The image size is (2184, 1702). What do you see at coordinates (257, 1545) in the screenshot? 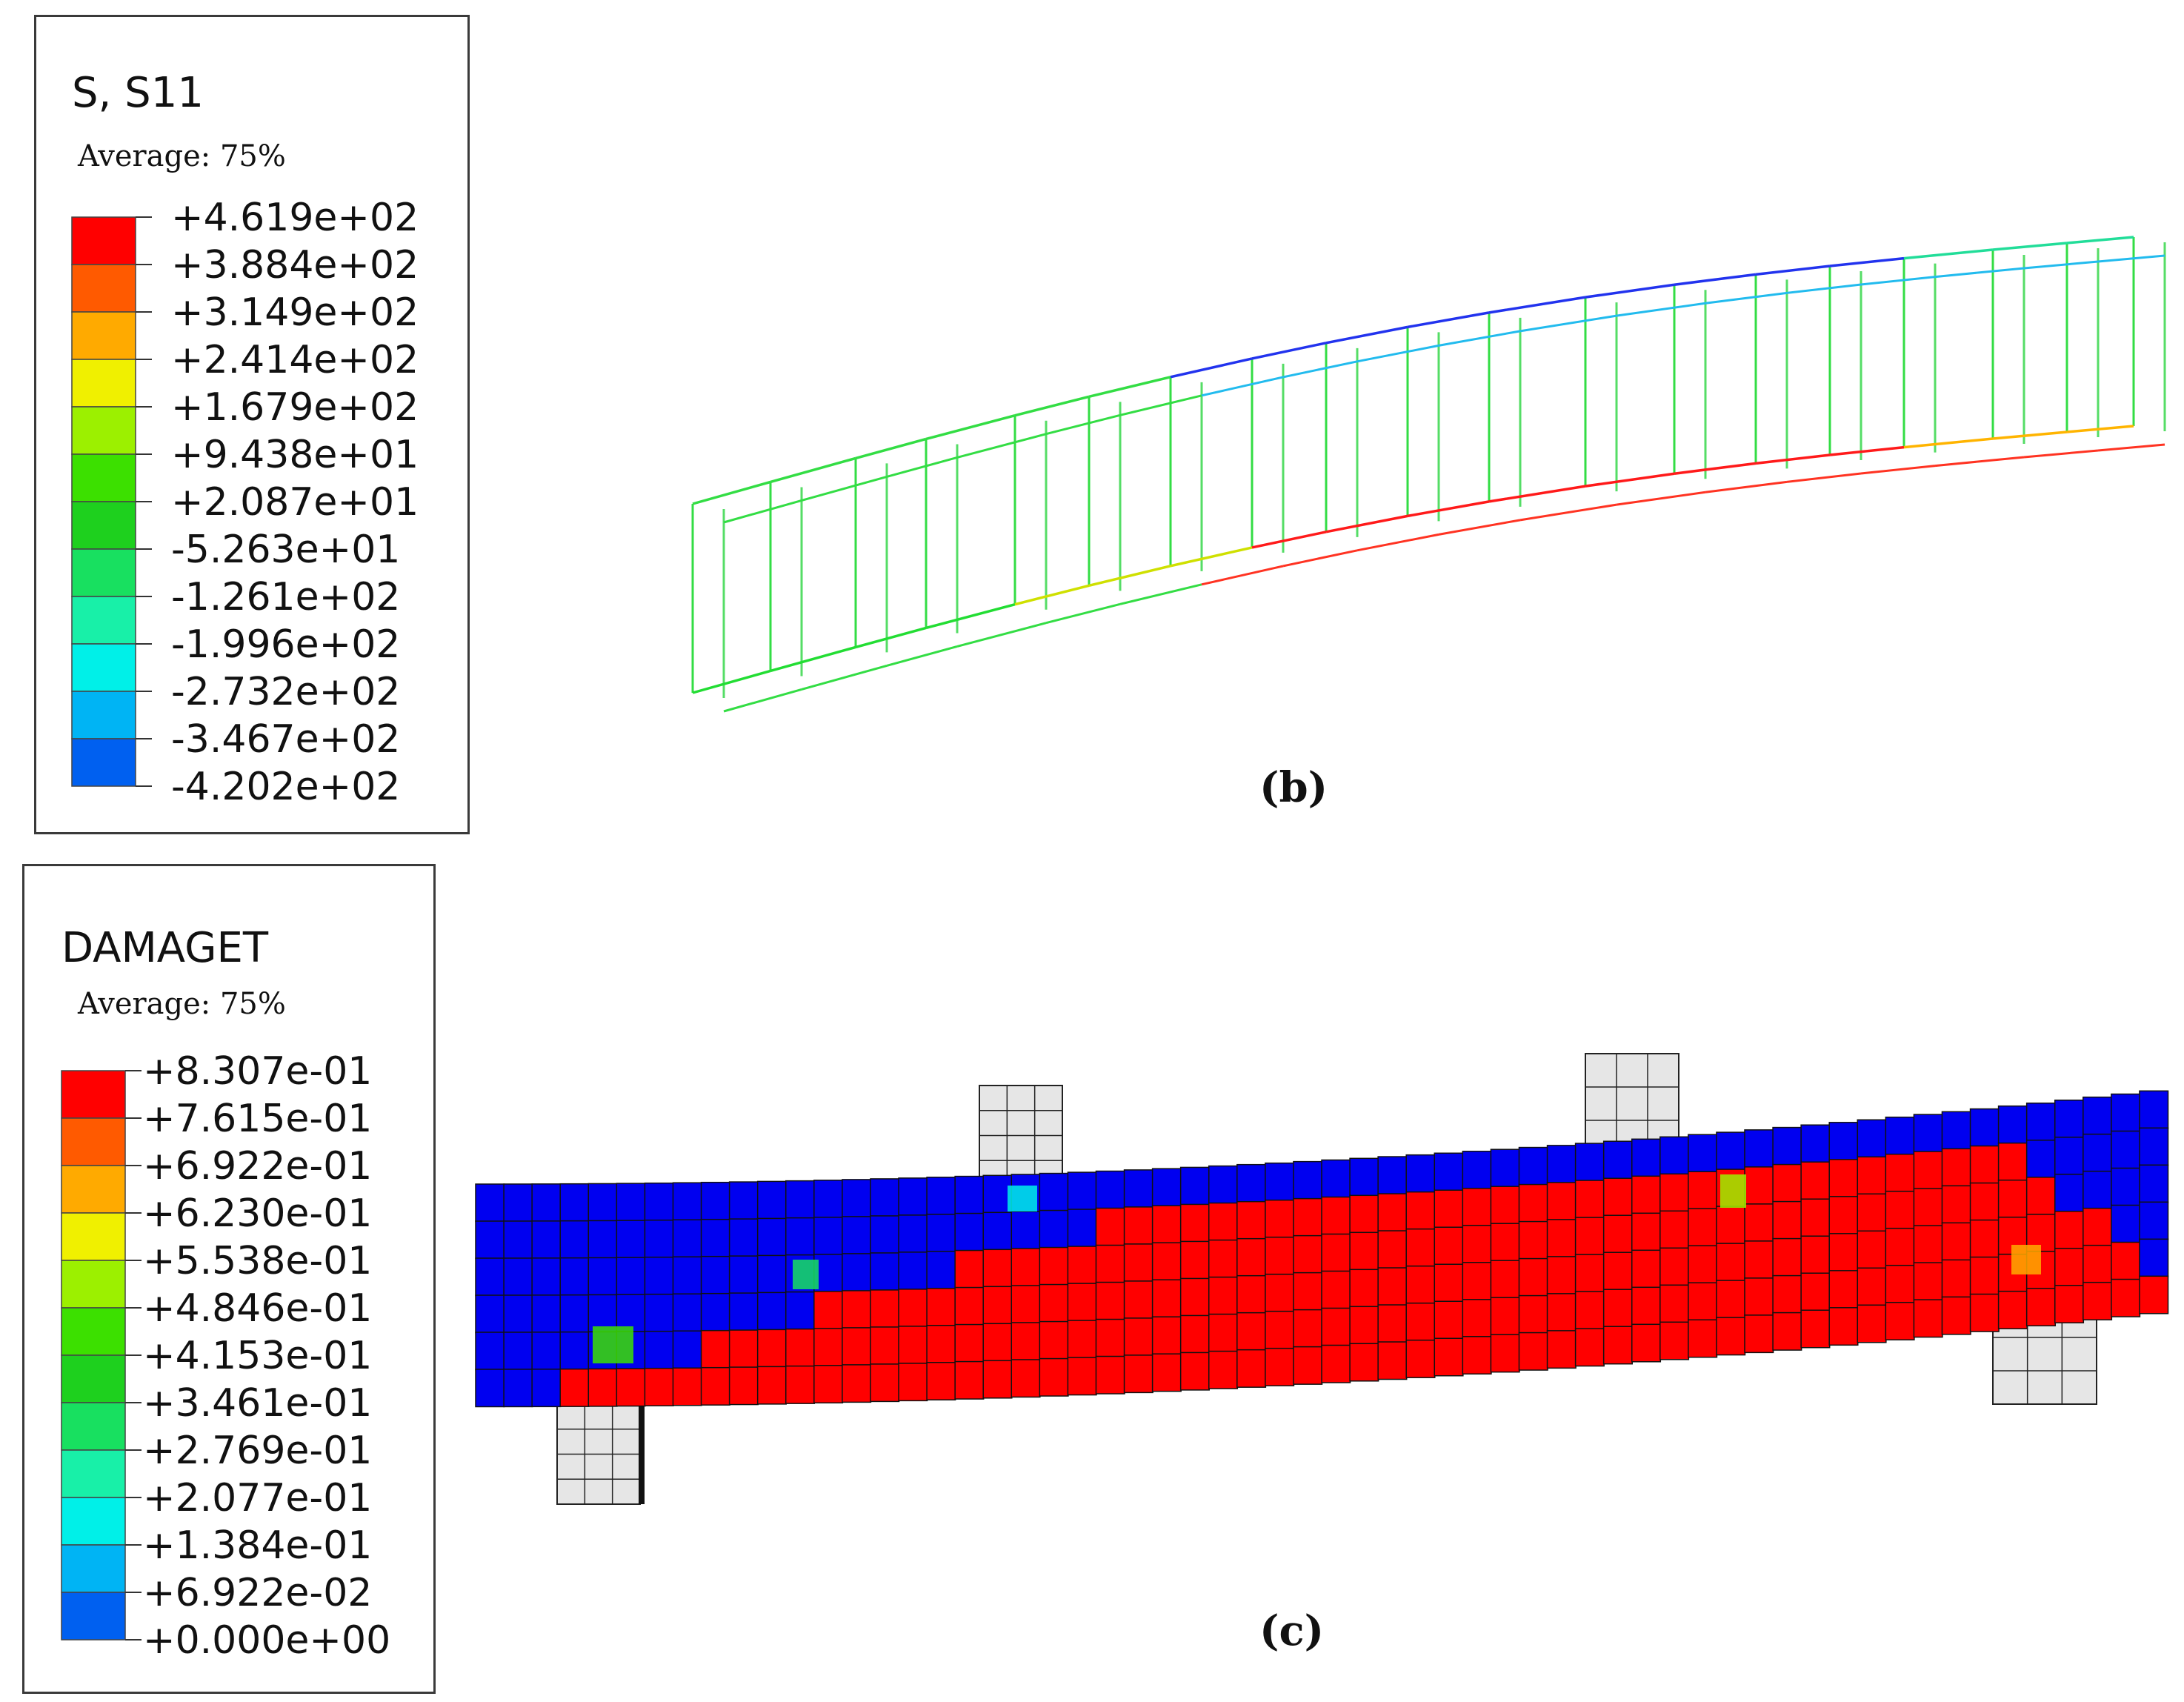
I see `legend-level-label: +1.384e-01` at bounding box center [257, 1545].